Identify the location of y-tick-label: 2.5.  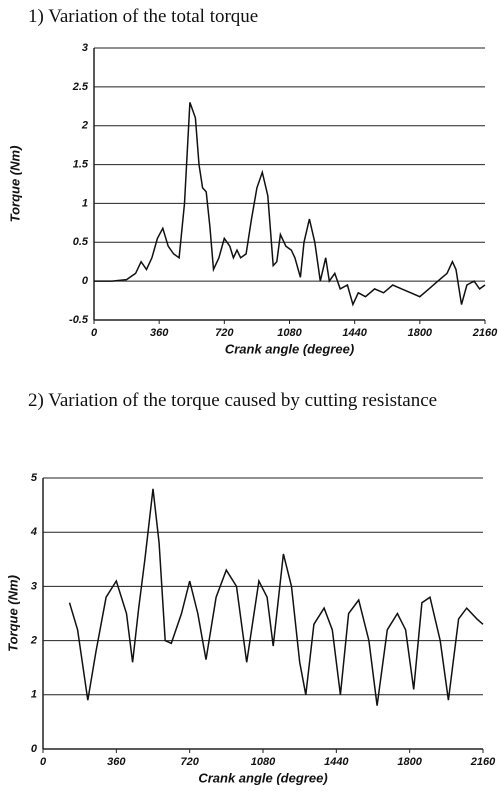
(80, 87).